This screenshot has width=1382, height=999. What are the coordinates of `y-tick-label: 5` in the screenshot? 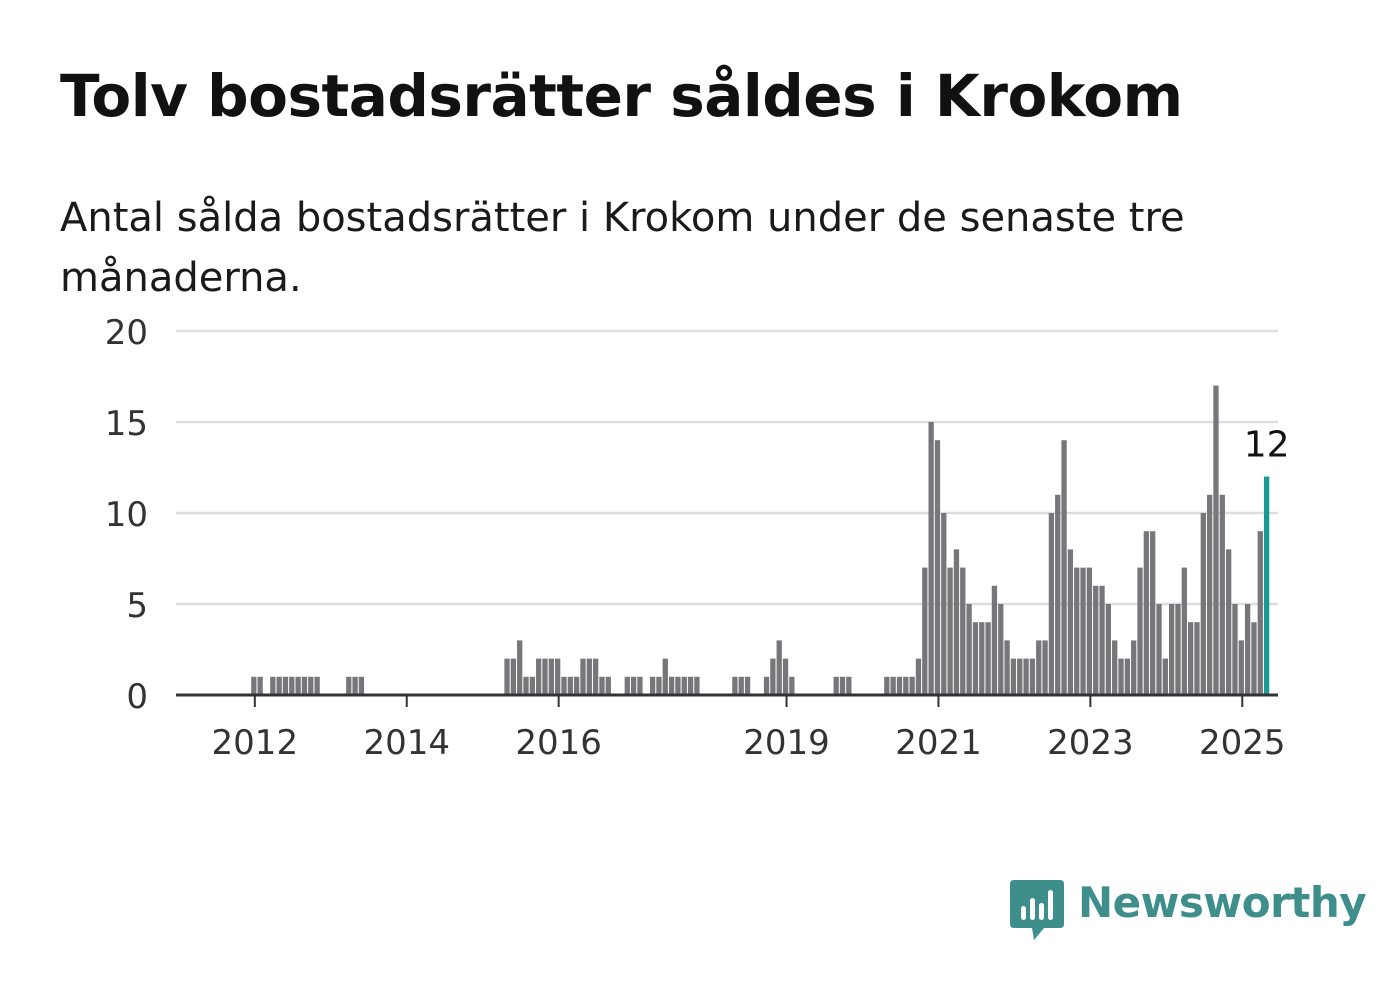 It's located at (137, 606).